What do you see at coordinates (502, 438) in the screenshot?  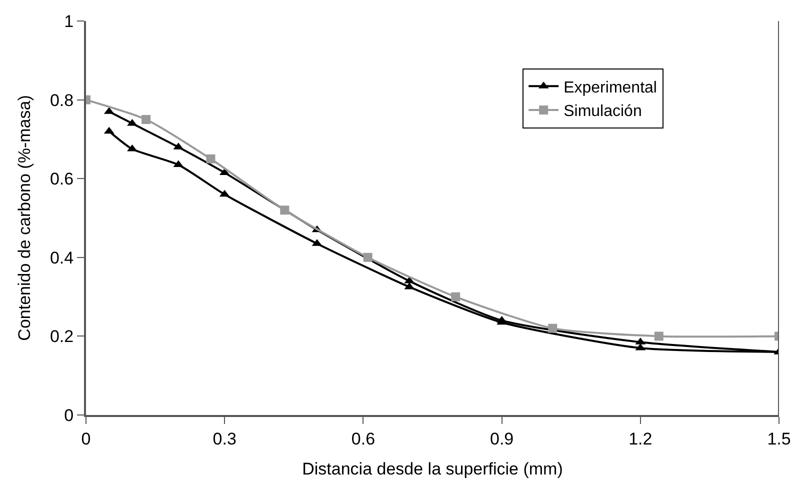 I see `x-tick-label: 0.9` at bounding box center [502, 438].